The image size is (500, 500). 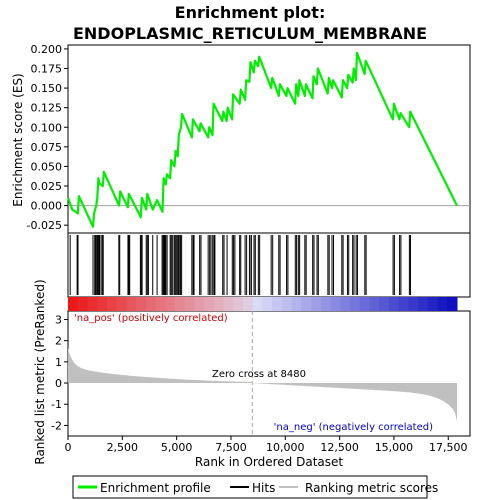 I want to click on legend-label-enrichment: Enrichment profile, so click(x=155, y=488).